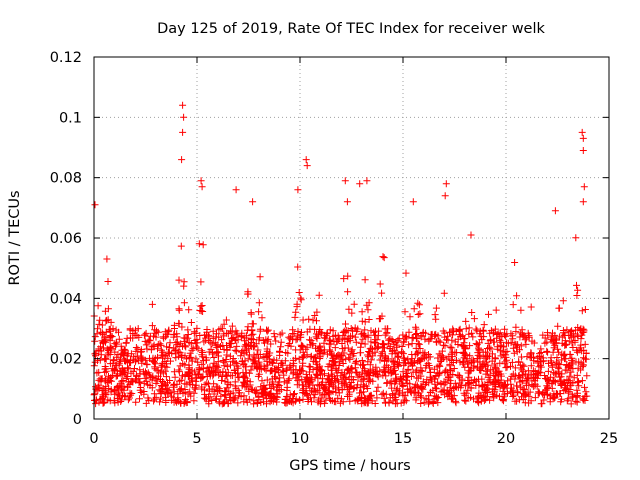  What do you see at coordinates (609, 439) in the screenshot?
I see `x-tick-label: 25` at bounding box center [609, 439].